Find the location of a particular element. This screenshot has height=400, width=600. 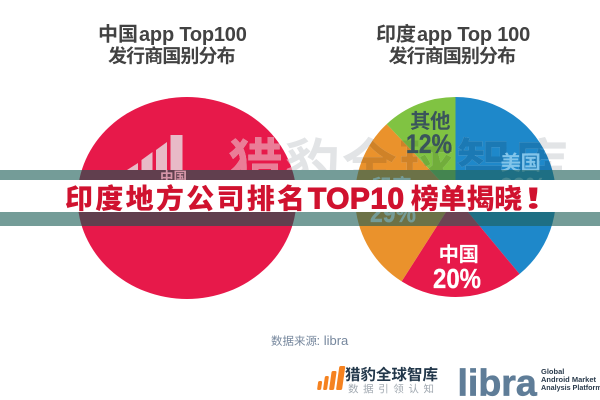

svg-text: Analysis Platform is located at coordinates (570, 387).